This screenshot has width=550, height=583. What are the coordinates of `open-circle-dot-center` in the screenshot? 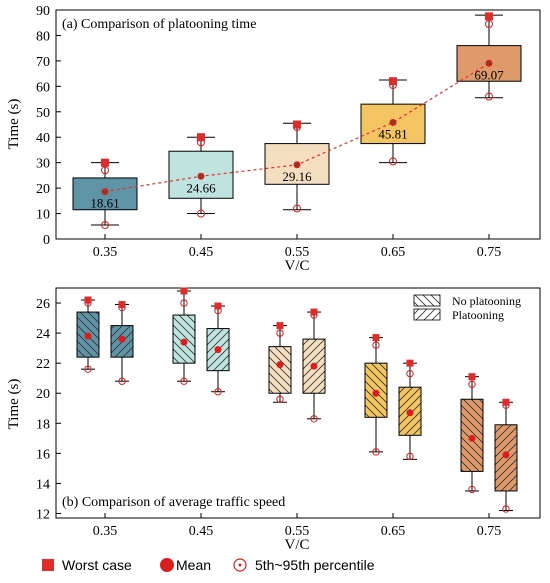 It's located at (240, 565).